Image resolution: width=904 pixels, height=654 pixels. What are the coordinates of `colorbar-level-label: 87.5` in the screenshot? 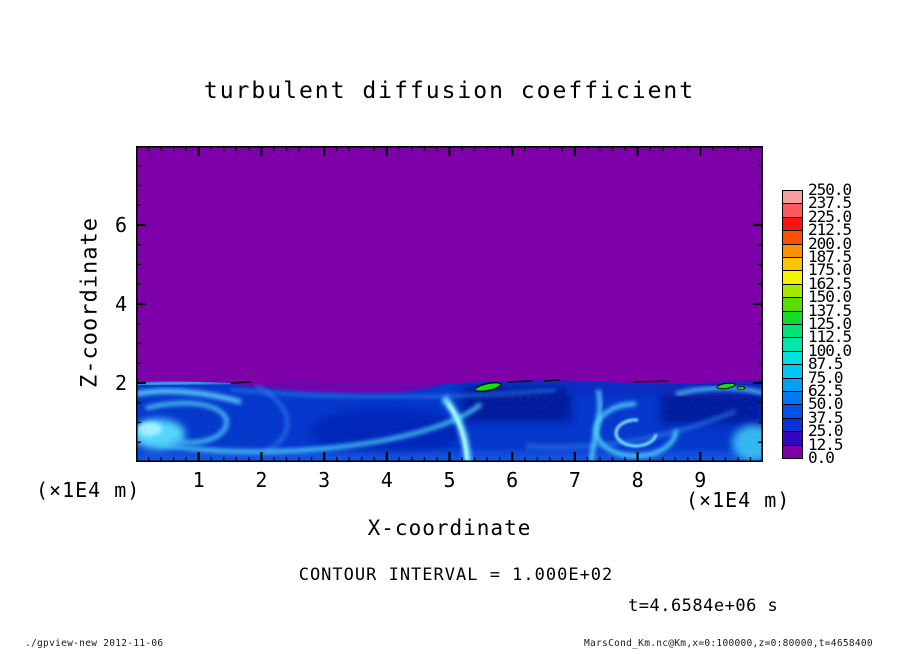 It's located at (826, 364).